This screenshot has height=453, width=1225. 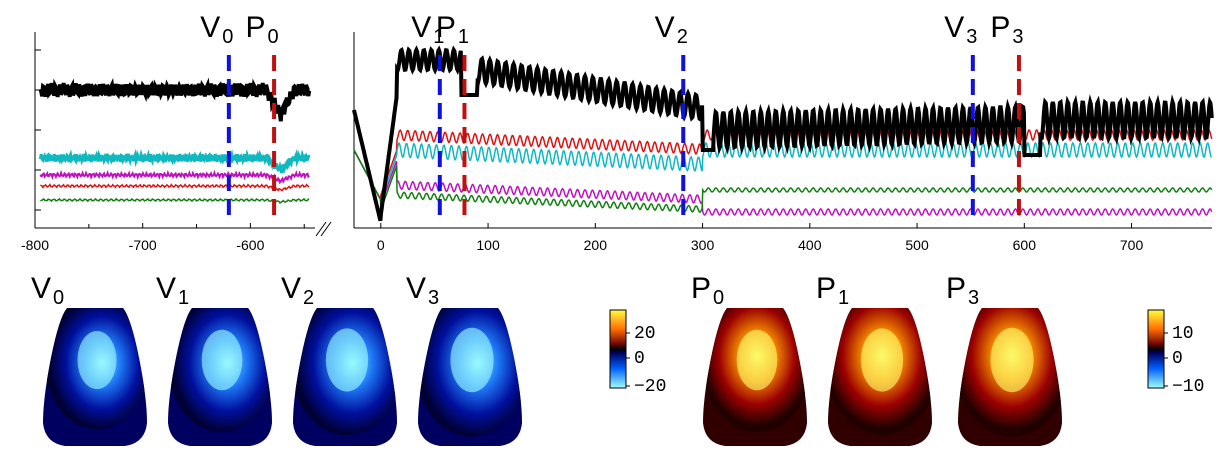 What do you see at coordinates (760, 238) in the screenshot?
I see `right-x-ticks: 0 100 200 300 400 500 600 700` at bounding box center [760, 238].